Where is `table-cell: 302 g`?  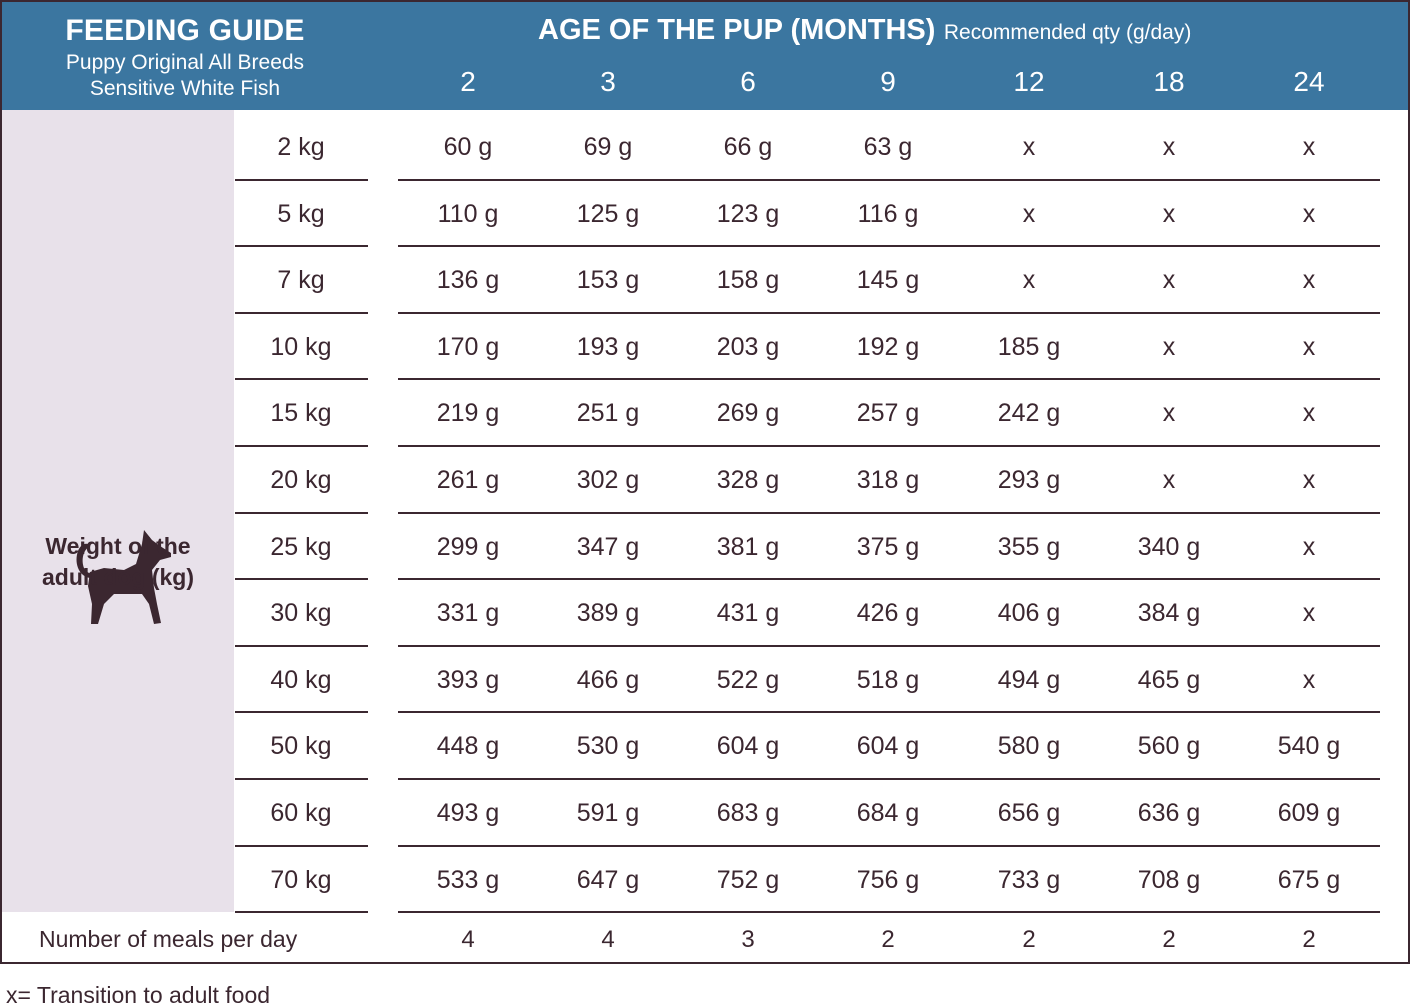 table-cell: 302 g is located at coordinates (608, 480).